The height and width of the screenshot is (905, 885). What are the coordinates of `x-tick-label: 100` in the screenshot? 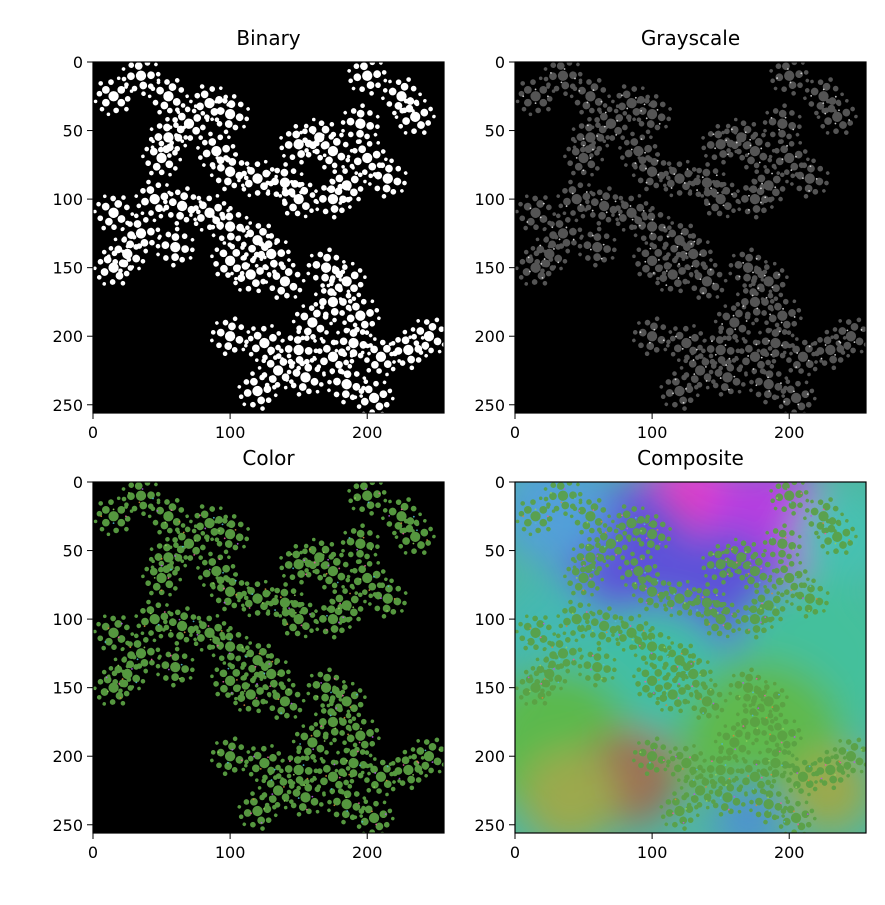 It's located at (652, 432).